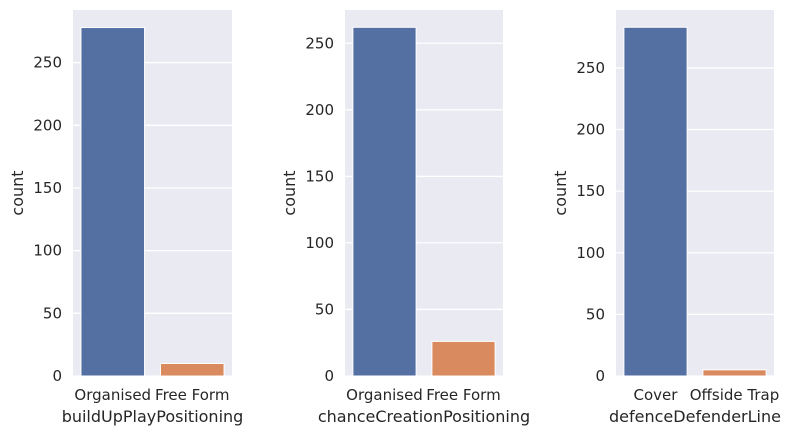 The height and width of the screenshot is (434, 790). What do you see at coordinates (153, 416) in the screenshot?
I see `x-axis-label: buildUpPlayPositioning` at bounding box center [153, 416].